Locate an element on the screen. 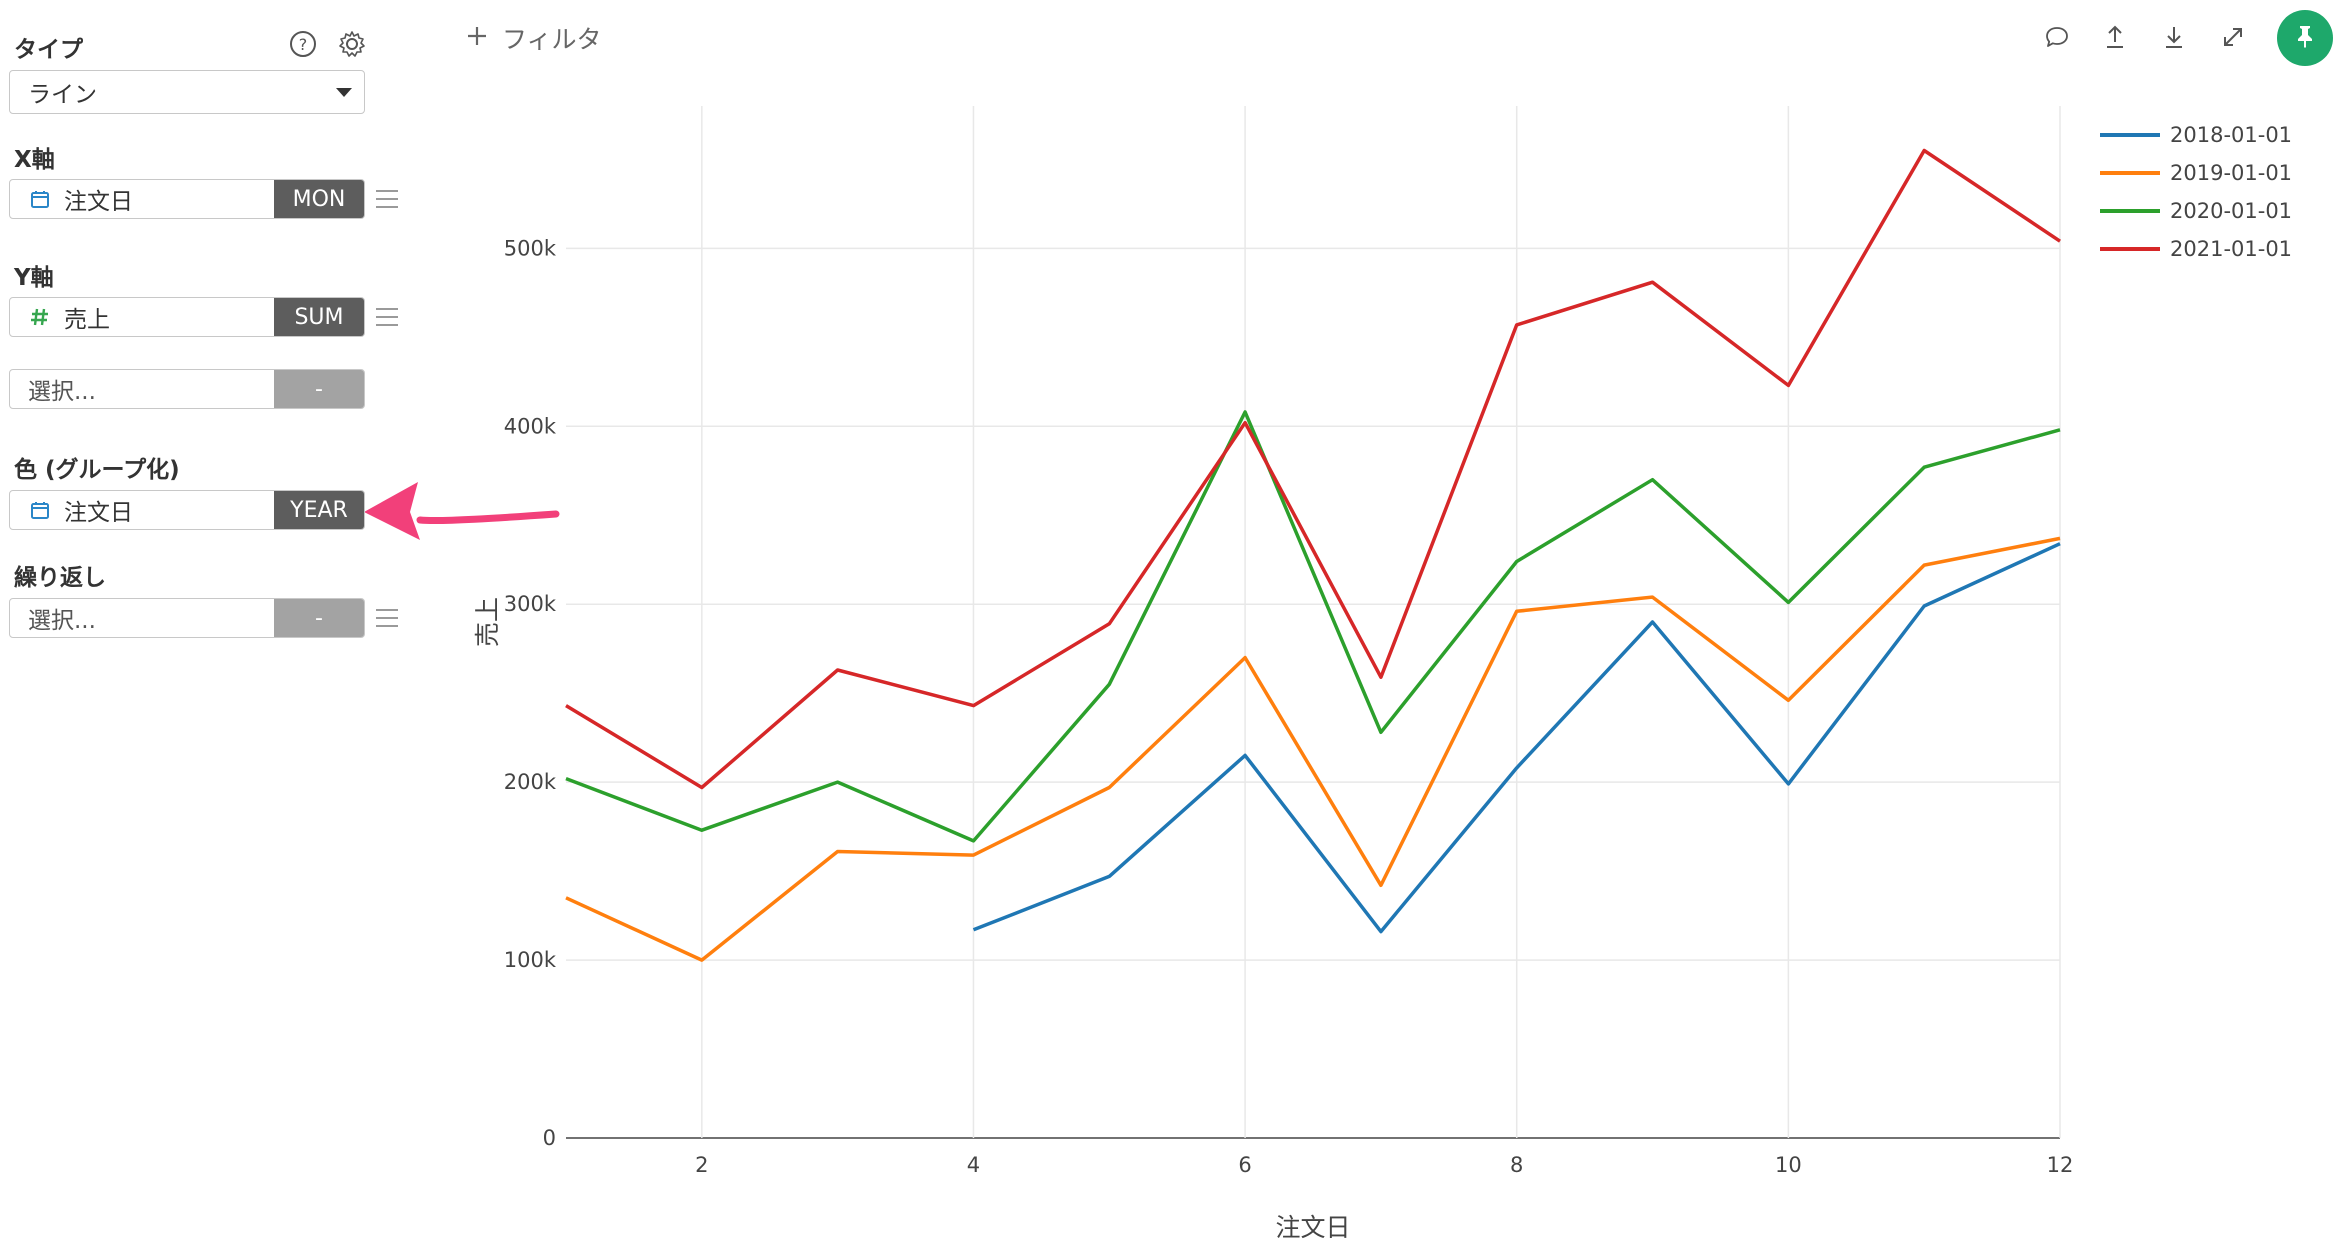 The width and height of the screenshot is (2342, 1256). y-tick-label: 500k is located at coordinates (530, 248).